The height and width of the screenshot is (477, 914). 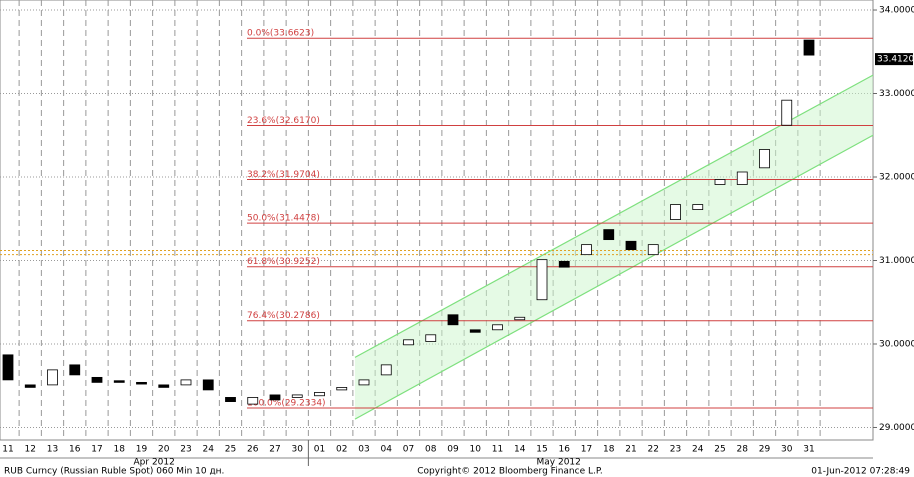 I want to click on footer-right: 01-Jun-2012 07:28:49, so click(x=860, y=472).